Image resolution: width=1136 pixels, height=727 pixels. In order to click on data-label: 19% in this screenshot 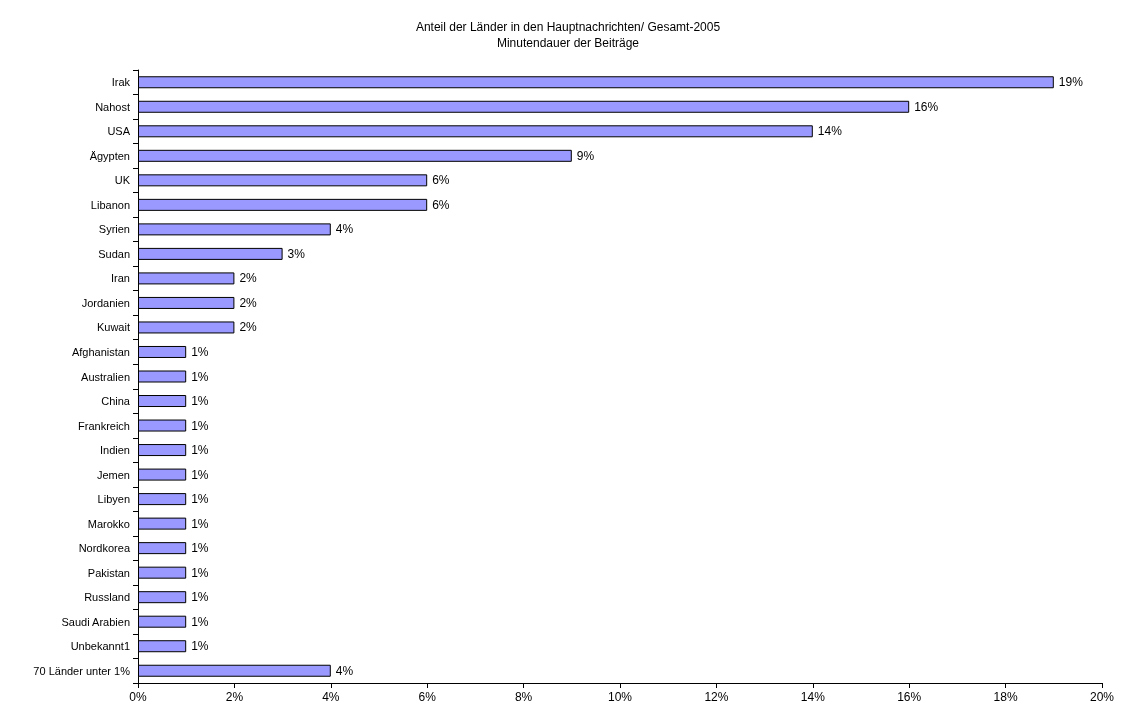, I will do `click(1071, 82)`.